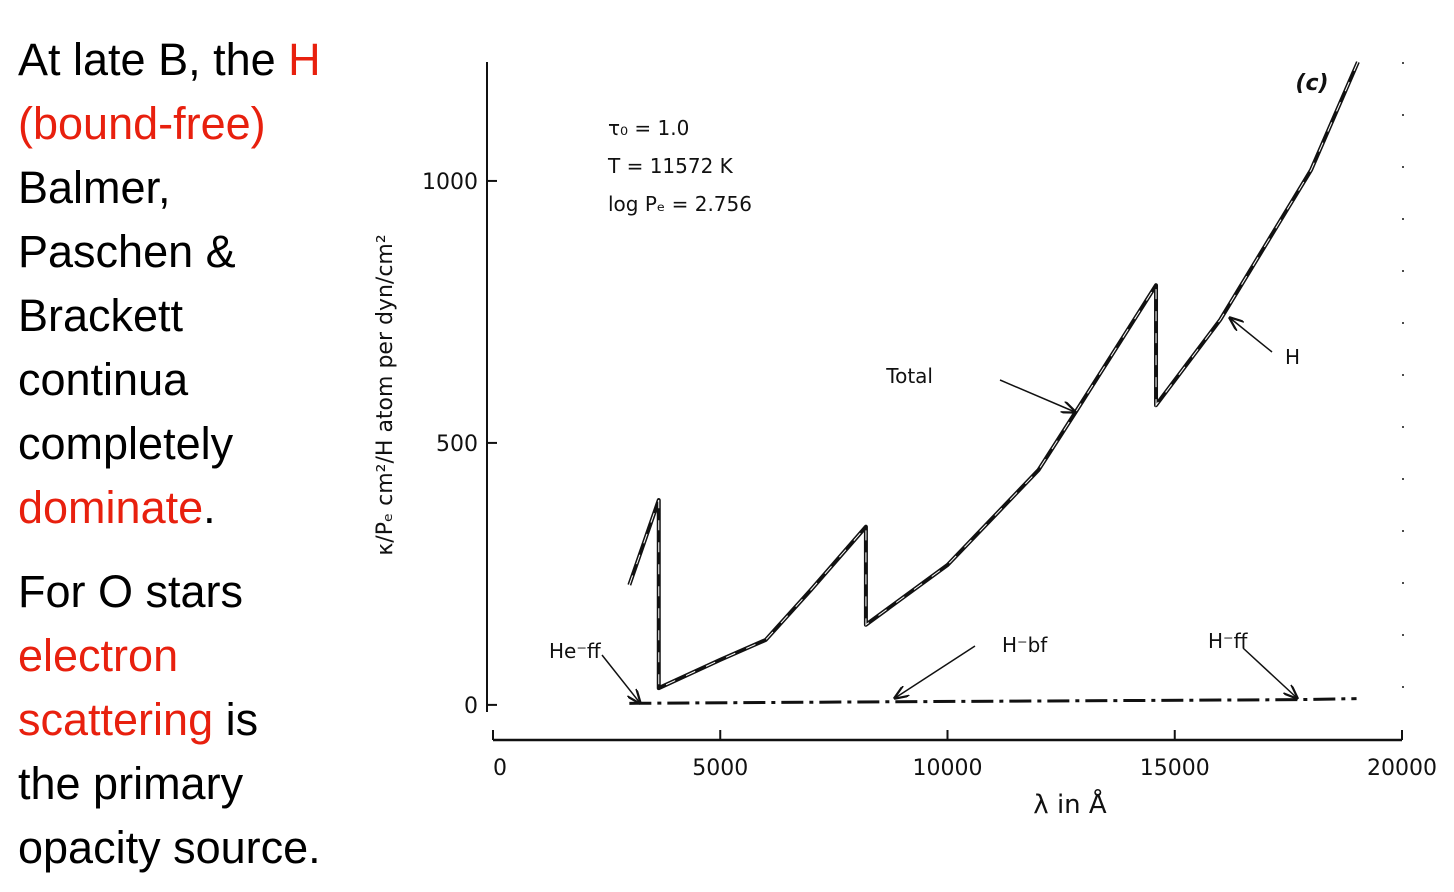 The width and height of the screenshot is (1454, 892). I want to click on annotation: H, so click(1292, 357).